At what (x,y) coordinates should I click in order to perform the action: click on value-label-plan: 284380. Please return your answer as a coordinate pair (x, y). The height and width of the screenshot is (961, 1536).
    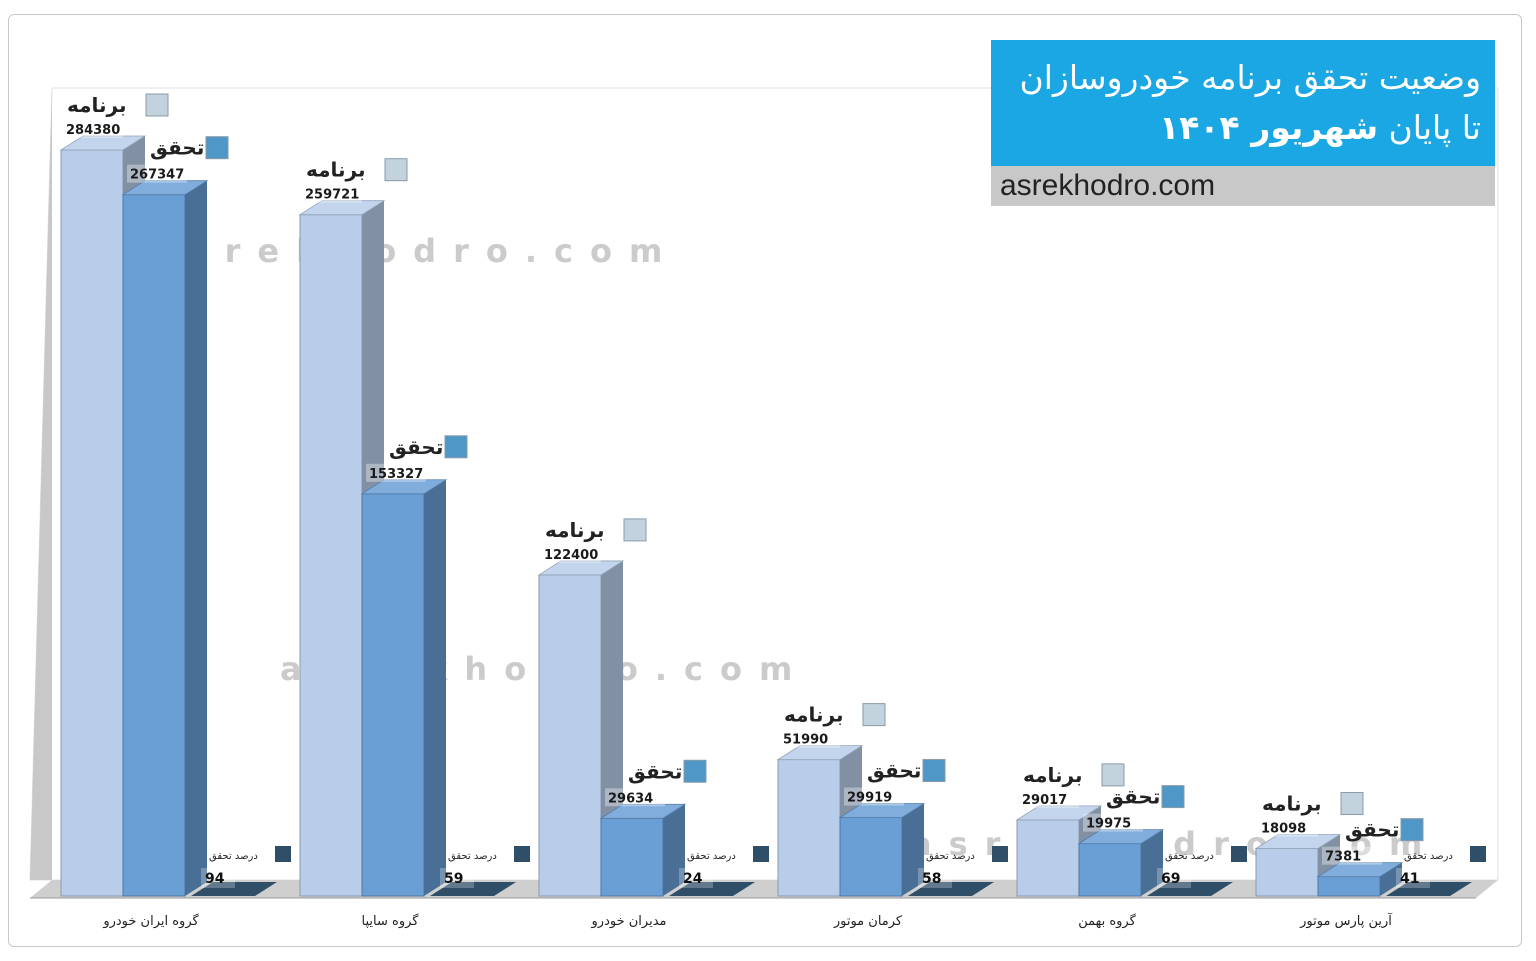
    Looking at the image, I should click on (93, 130).